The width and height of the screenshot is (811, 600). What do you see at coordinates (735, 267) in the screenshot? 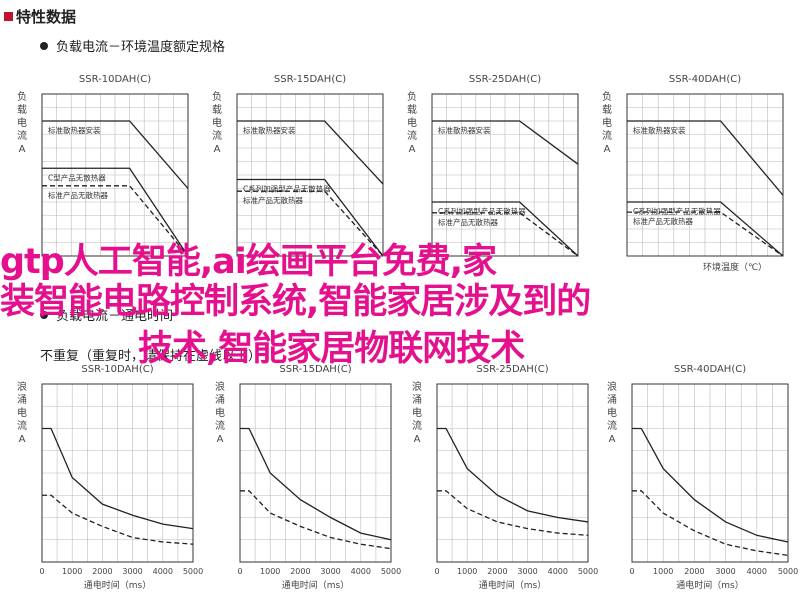
I see `x-axis-label: 环境温度（℃）` at bounding box center [735, 267].